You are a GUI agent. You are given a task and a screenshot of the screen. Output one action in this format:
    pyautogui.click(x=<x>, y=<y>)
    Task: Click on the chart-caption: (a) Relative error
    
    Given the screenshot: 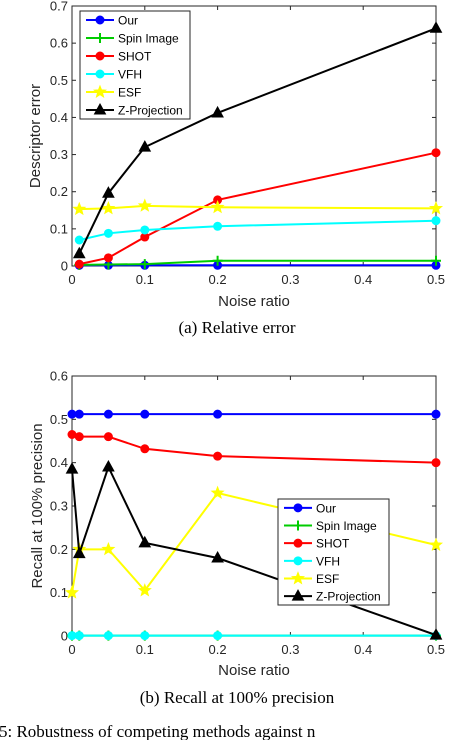 What is the action you would take?
    pyautogui.click(x=236, y=327)
    